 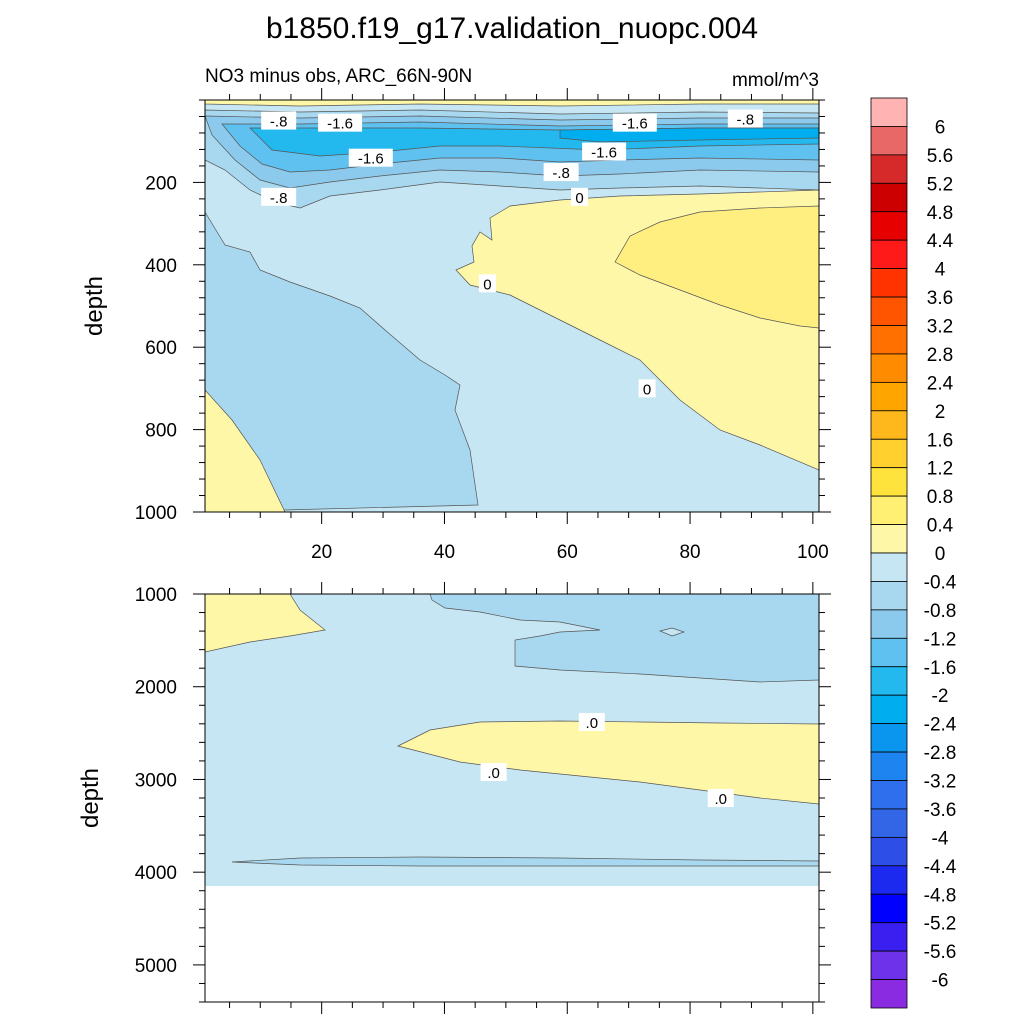 What do you see at coordinates (940, 184) in the screenshot?
I see `colorbar-label: 5.2` at bounding box center [940, 184].